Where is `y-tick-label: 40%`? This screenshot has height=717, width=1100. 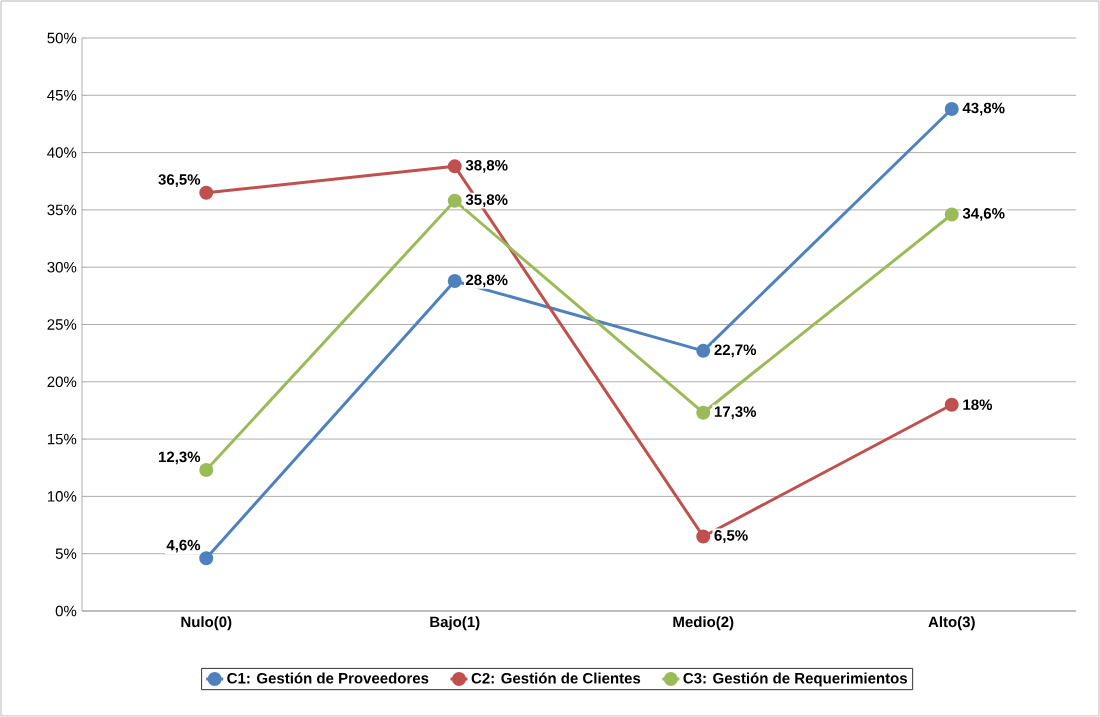 y-tick-label: 40% is located at coordinates (62, 152).